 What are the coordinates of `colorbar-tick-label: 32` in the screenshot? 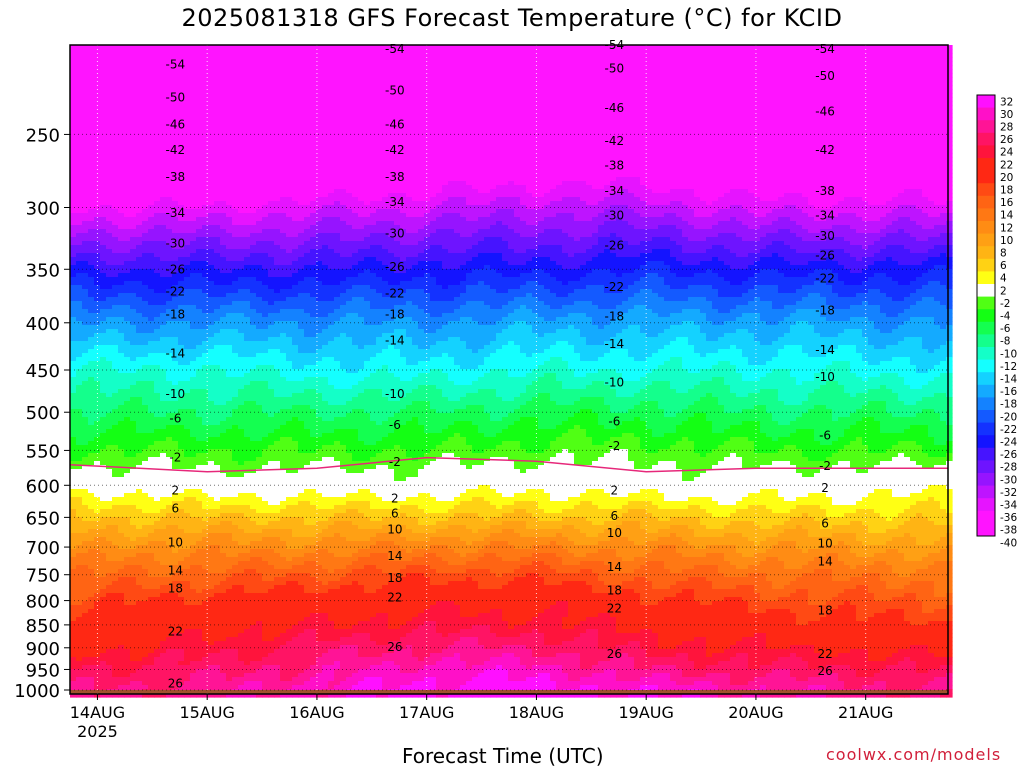 It's located at (1006, 102).